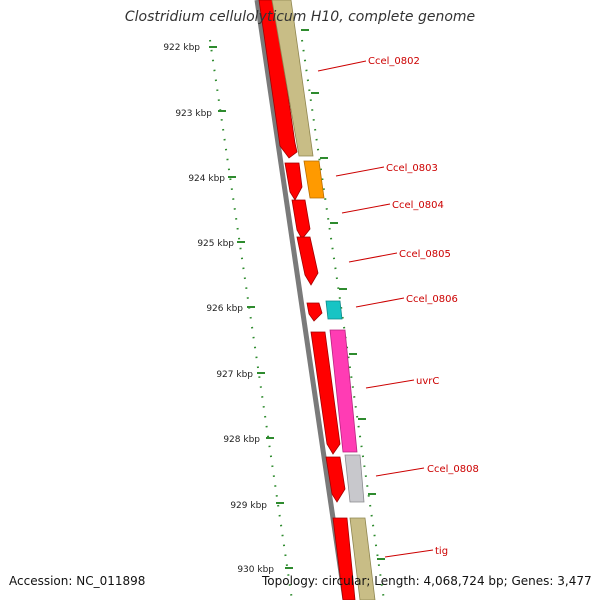 This screenshot has height=600, width=600. What do you see at coordinates (248, 506) in the screenshot?
I see `scale-label: 929 kbp` at bounding box center [248, 506].